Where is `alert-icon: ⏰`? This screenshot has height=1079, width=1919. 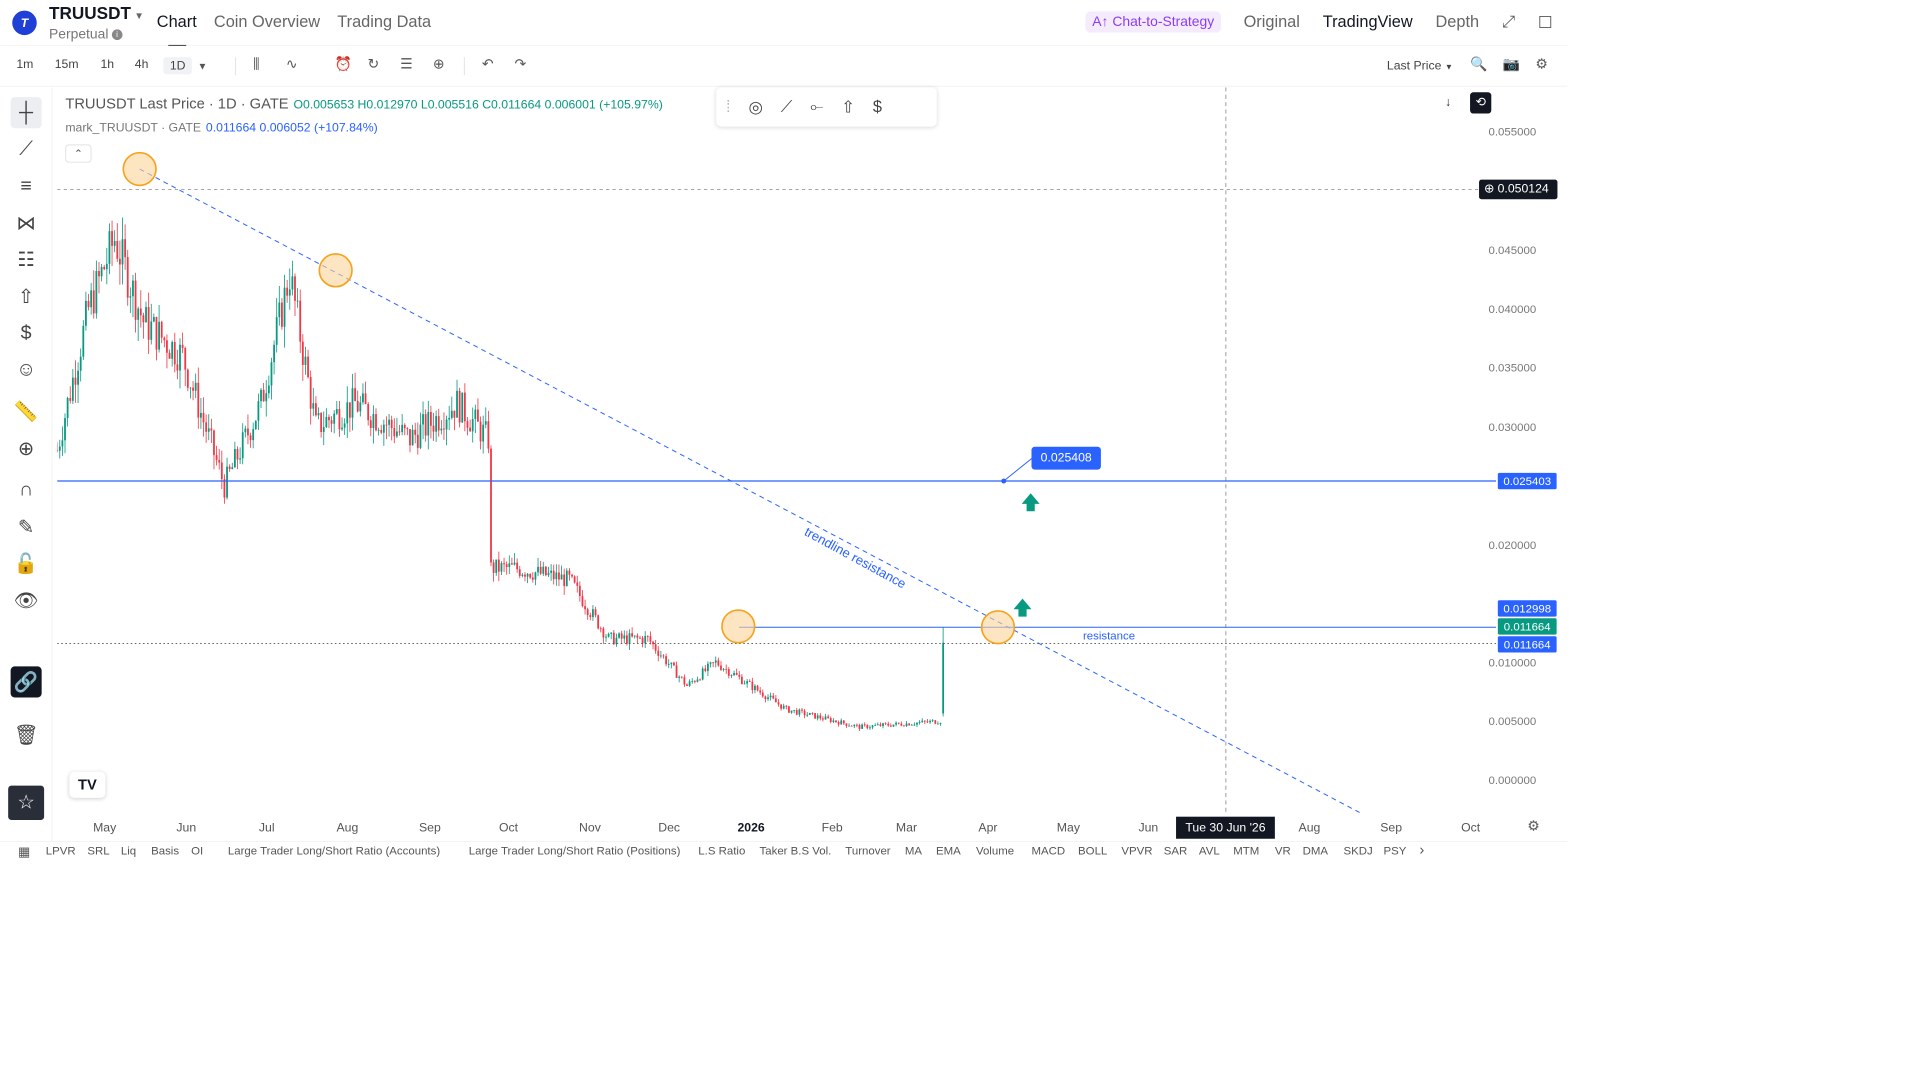 alert-icon: ⏰ is located at coordinates (343, 64).